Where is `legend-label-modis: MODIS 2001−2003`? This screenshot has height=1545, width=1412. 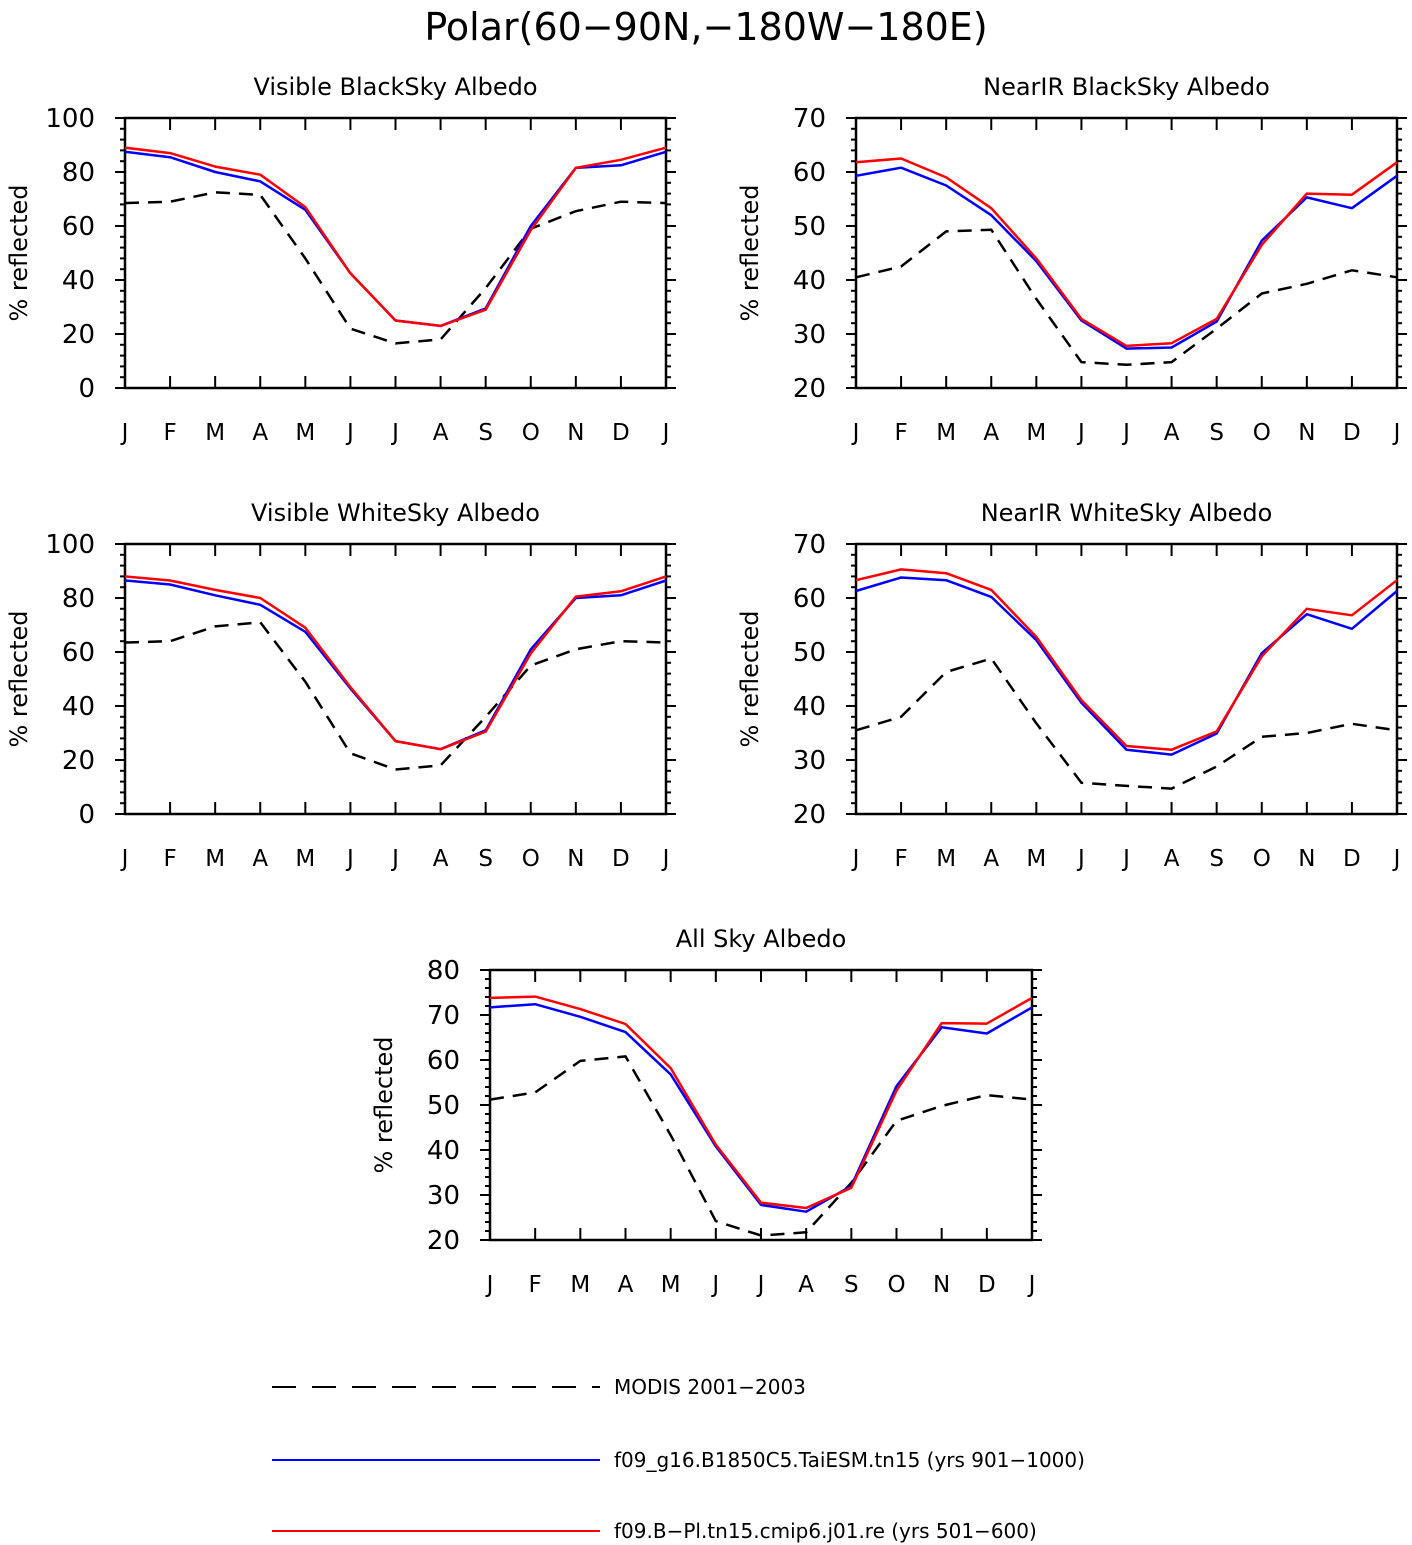 legend-label-modis: MODIS 2001−2003 is located at coordinates (710, 1387).